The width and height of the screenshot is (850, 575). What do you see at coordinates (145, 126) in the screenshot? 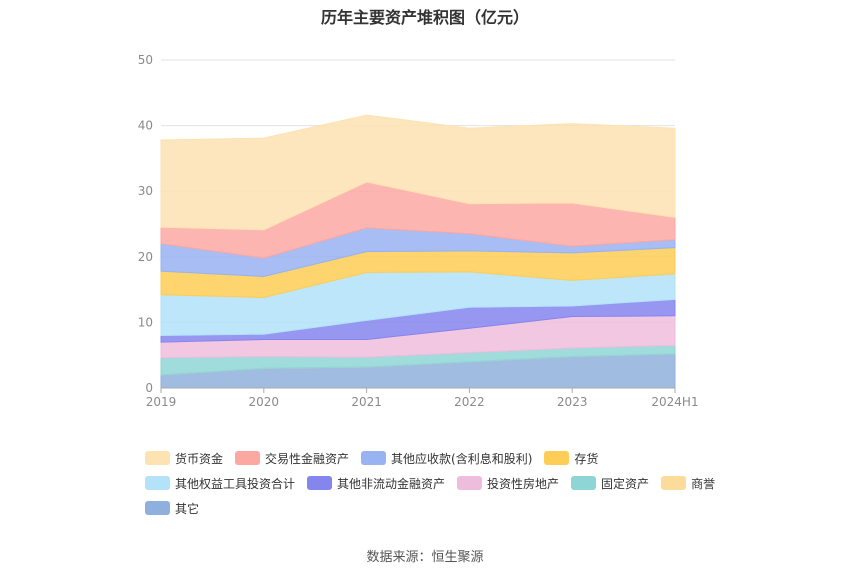
I see `y-tick-label: 40` at bounding box center [145, 126].